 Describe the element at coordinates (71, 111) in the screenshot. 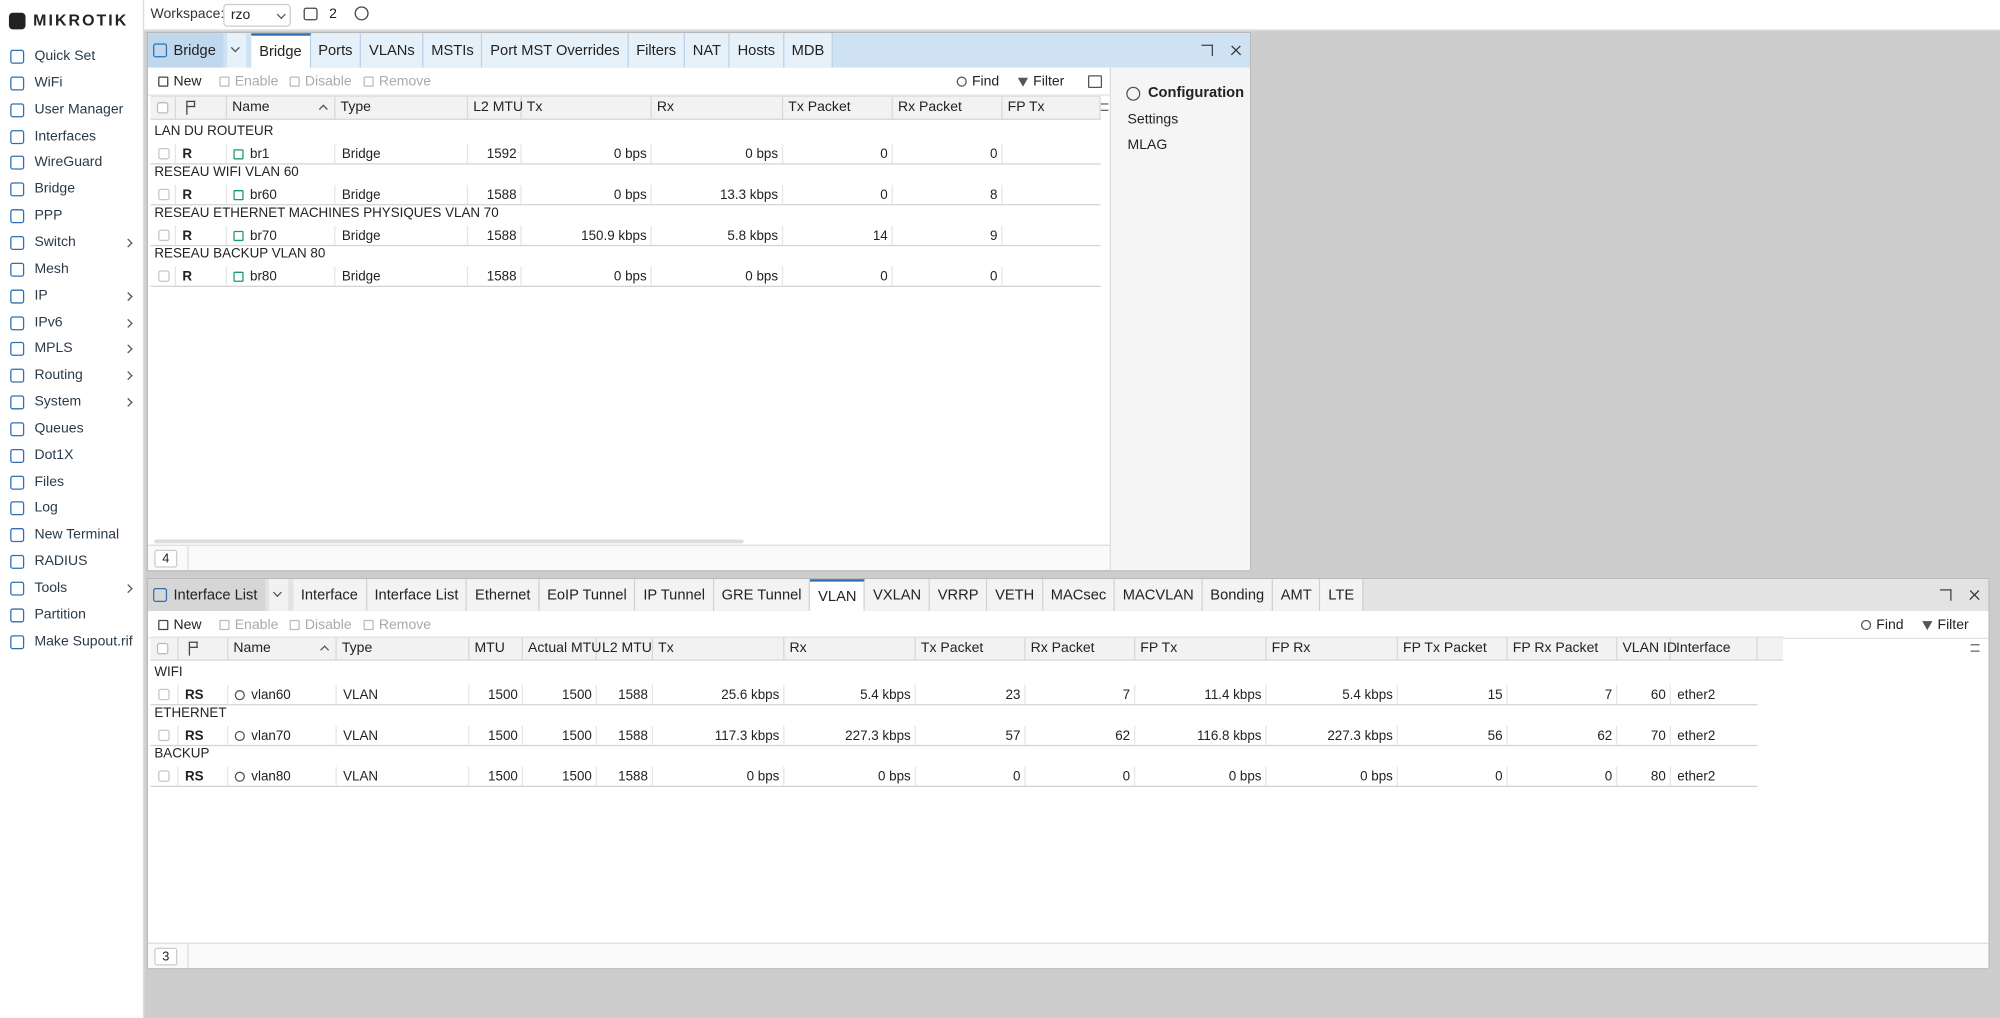

I see `menu-item: User Manager` at that location.